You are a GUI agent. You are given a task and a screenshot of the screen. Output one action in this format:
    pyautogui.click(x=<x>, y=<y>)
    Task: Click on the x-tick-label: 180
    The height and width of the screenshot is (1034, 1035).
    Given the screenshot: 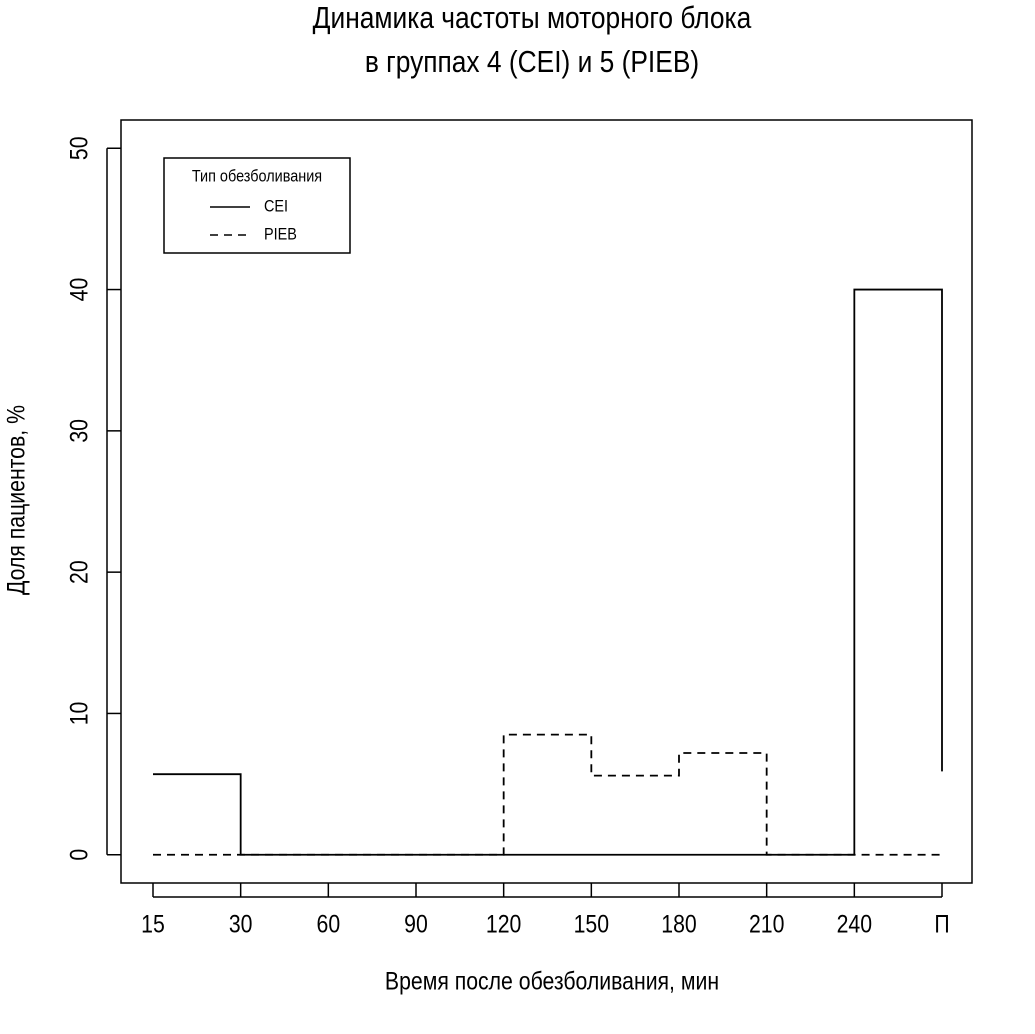 What is the action you would take?
    pyautogui.click(x=678, y=924)
    